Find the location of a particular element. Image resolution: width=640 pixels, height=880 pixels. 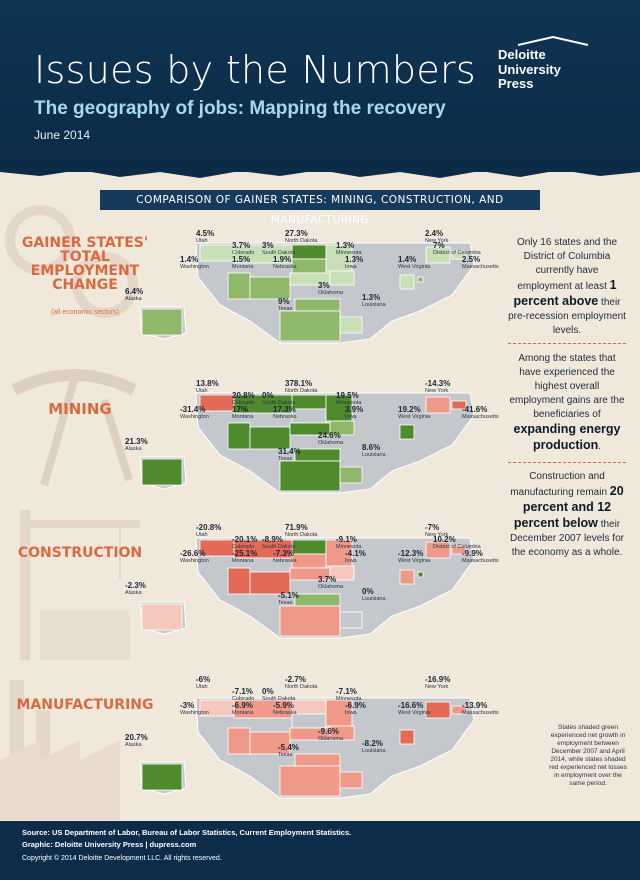

state-label: -6.9% Iowa is located at coordinates (355, 709).